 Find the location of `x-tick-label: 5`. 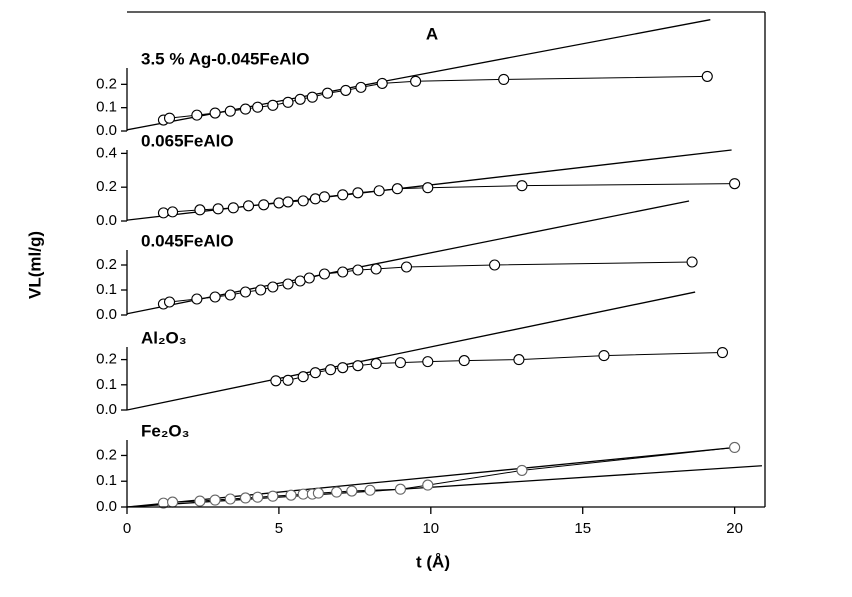

x-tick-label: 5 is located at coordinates (279, 528).